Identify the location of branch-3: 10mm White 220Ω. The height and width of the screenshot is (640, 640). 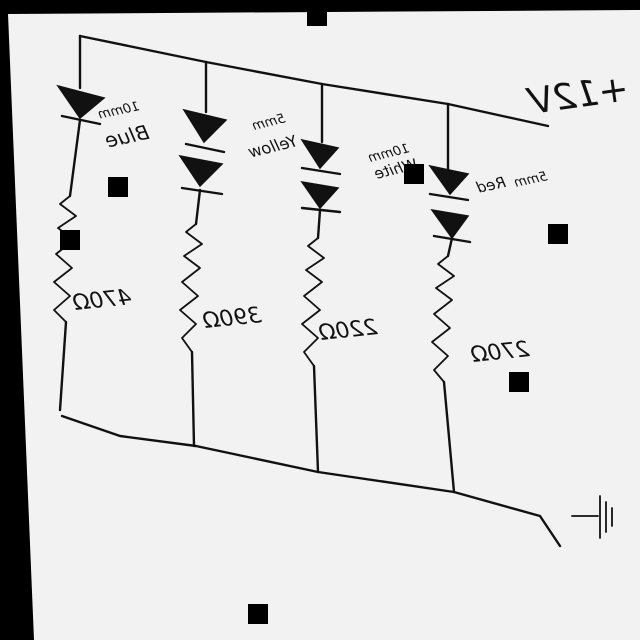
(359, 278).